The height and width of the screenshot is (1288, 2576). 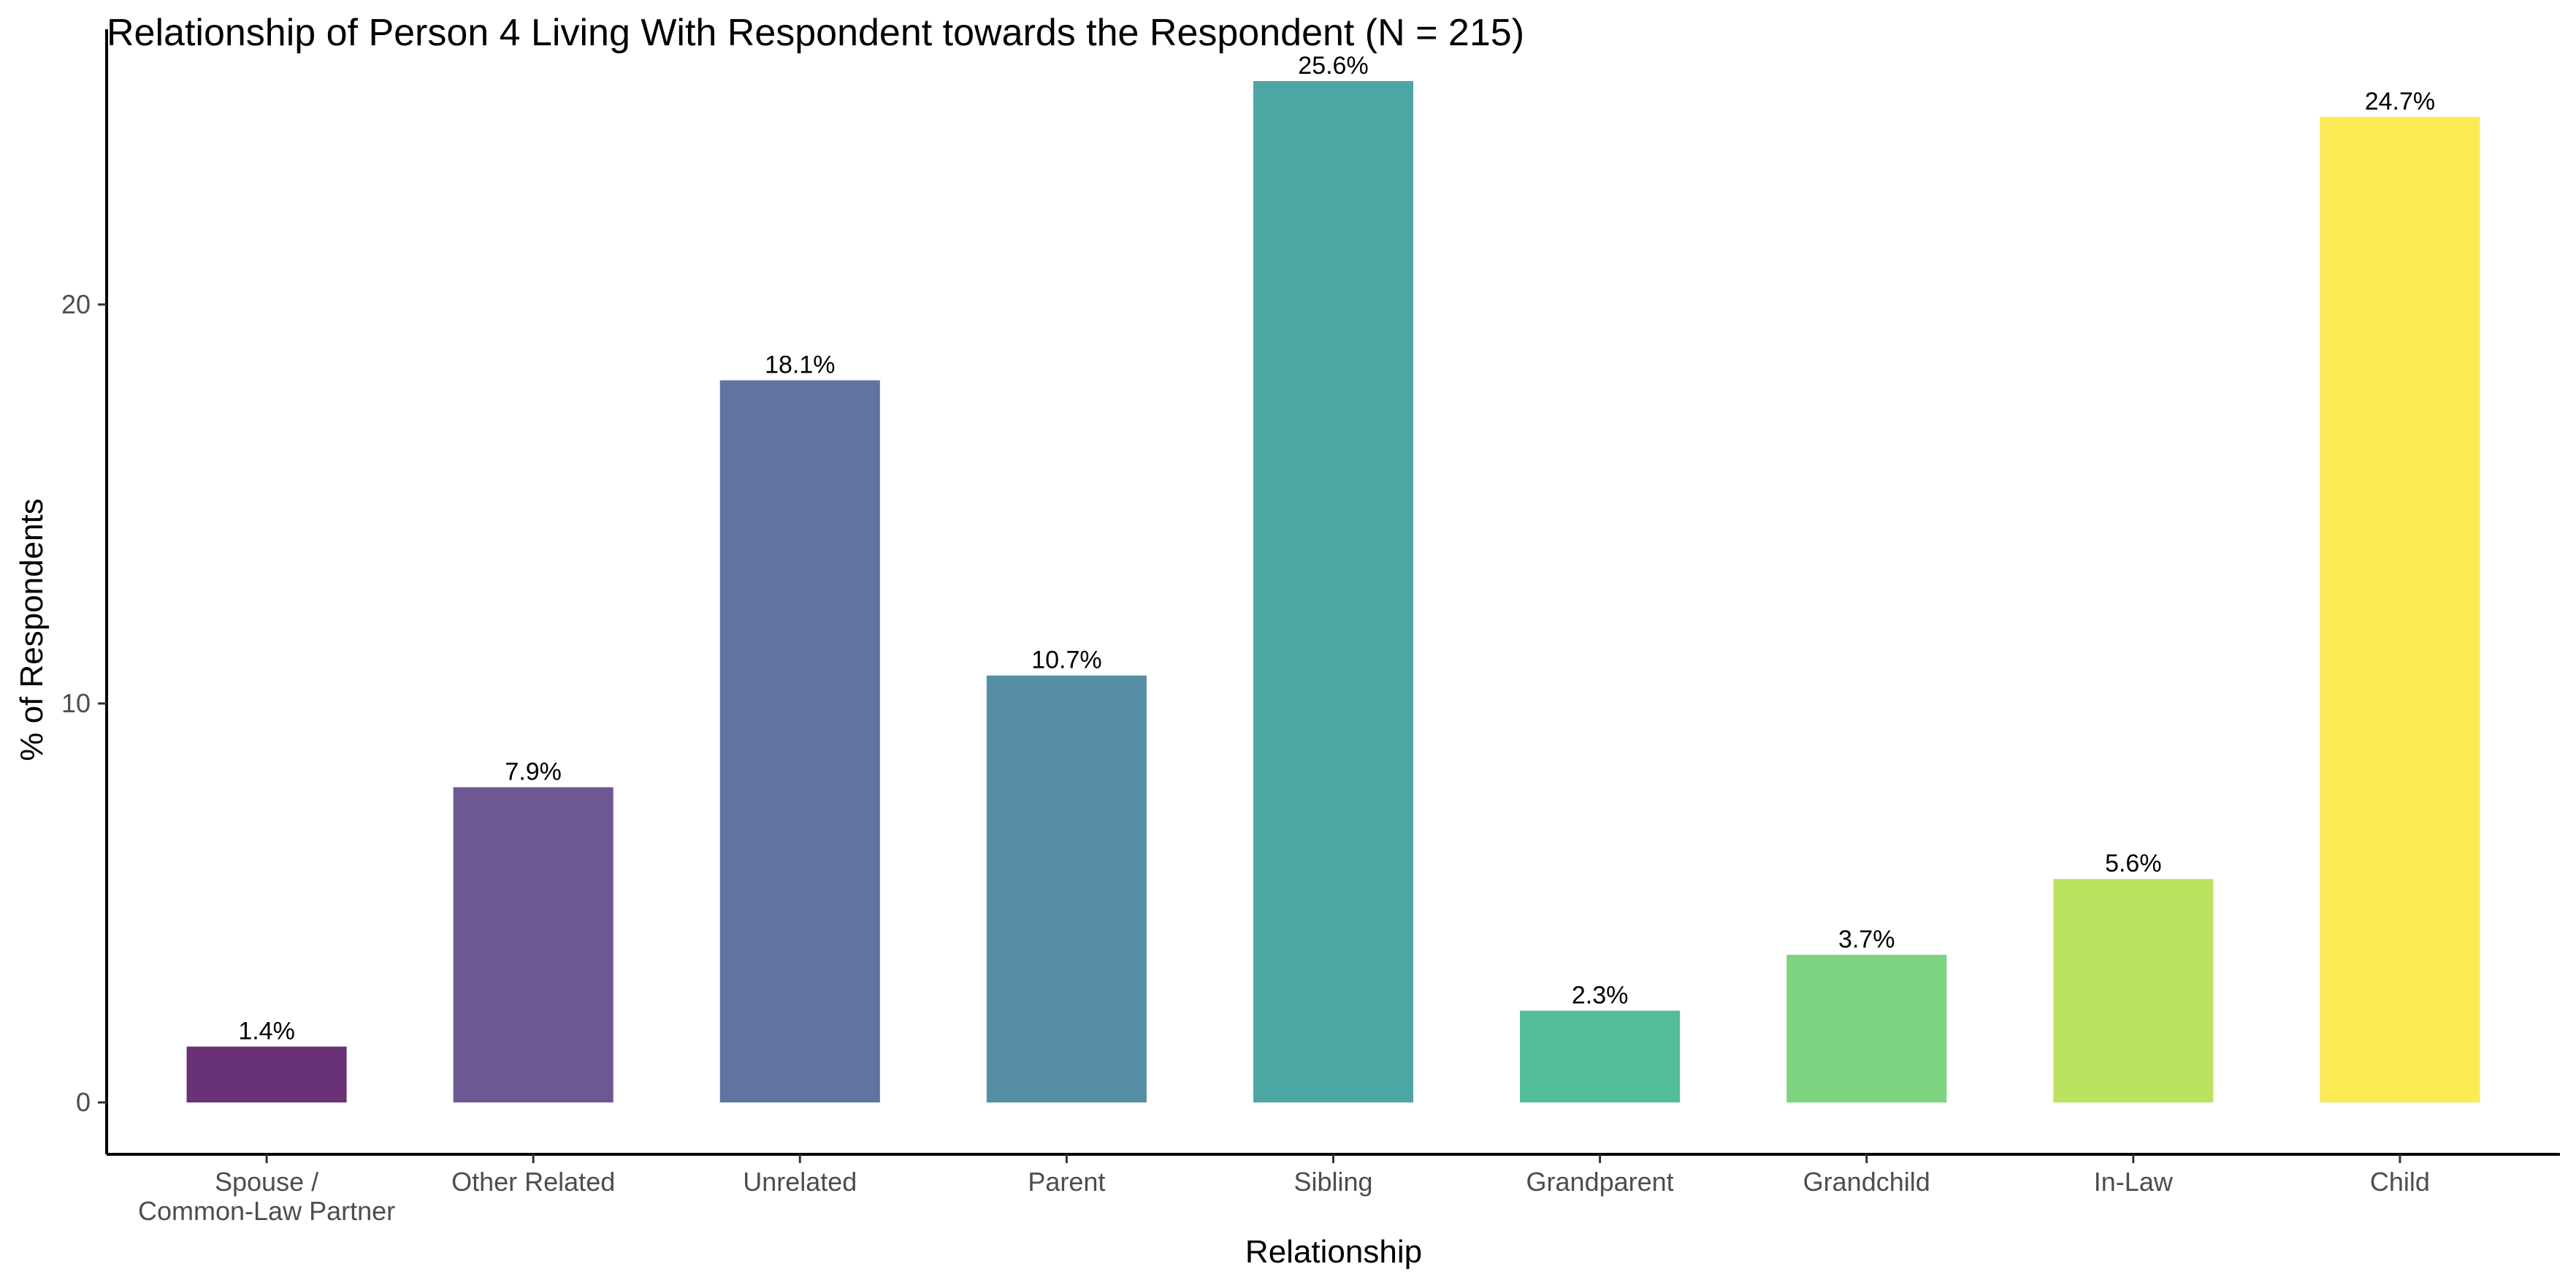 What do you see at coordinates (2133, 863) in the screenshot?
I see `bar-value-label: 5.6%` at bounding box center [2133, 863].